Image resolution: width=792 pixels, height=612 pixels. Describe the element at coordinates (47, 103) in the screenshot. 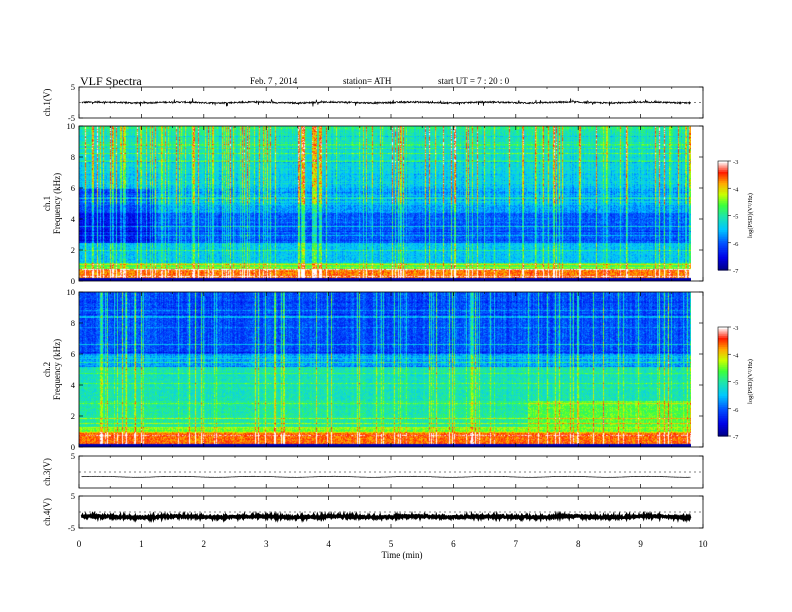

I see `ch1-ylabel: ch.1(V)` at that location.